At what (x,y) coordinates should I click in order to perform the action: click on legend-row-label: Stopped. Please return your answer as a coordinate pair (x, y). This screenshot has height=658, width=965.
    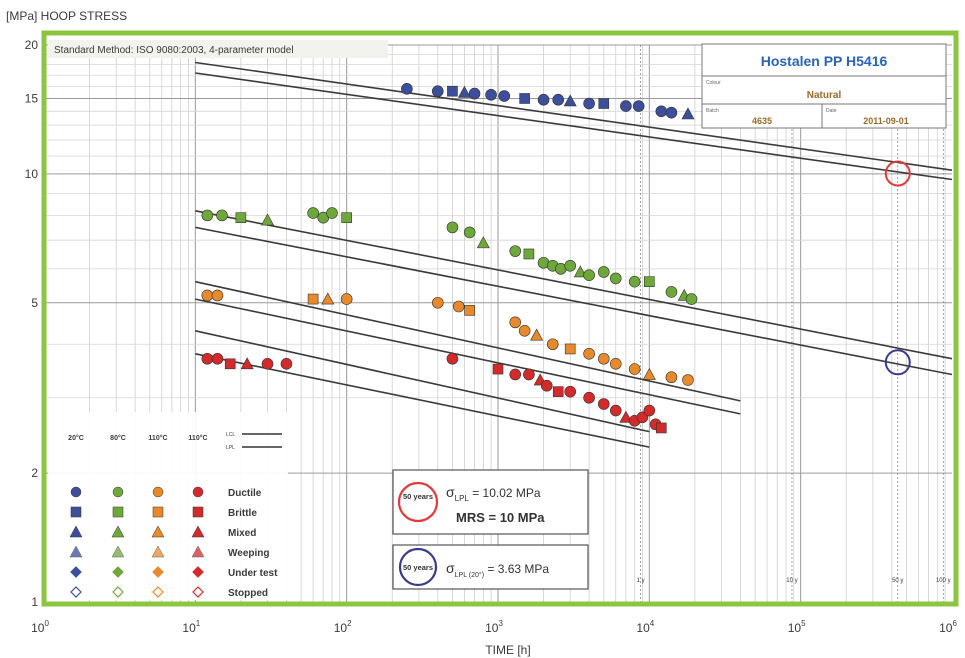
    Looking at the image, I should click on (248, 593).